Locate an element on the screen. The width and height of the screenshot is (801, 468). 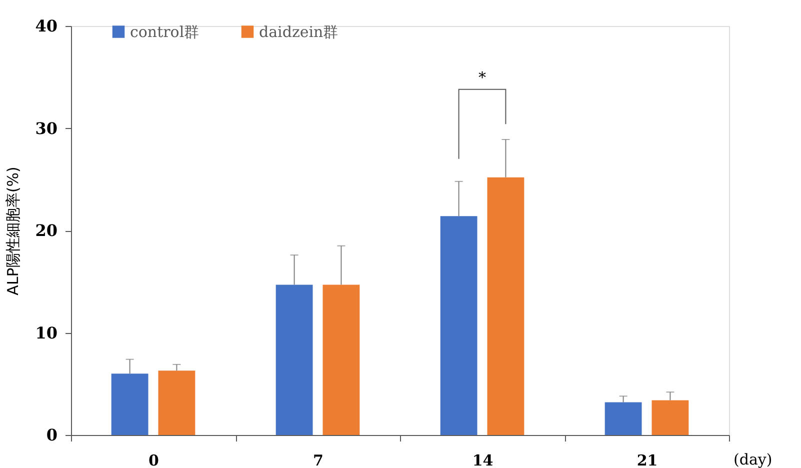
y-tick-label: 20 is located at coordinates (46, 230).